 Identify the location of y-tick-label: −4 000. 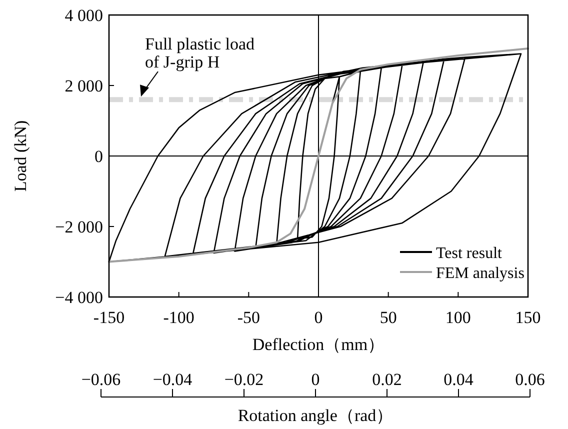
(79, 297).